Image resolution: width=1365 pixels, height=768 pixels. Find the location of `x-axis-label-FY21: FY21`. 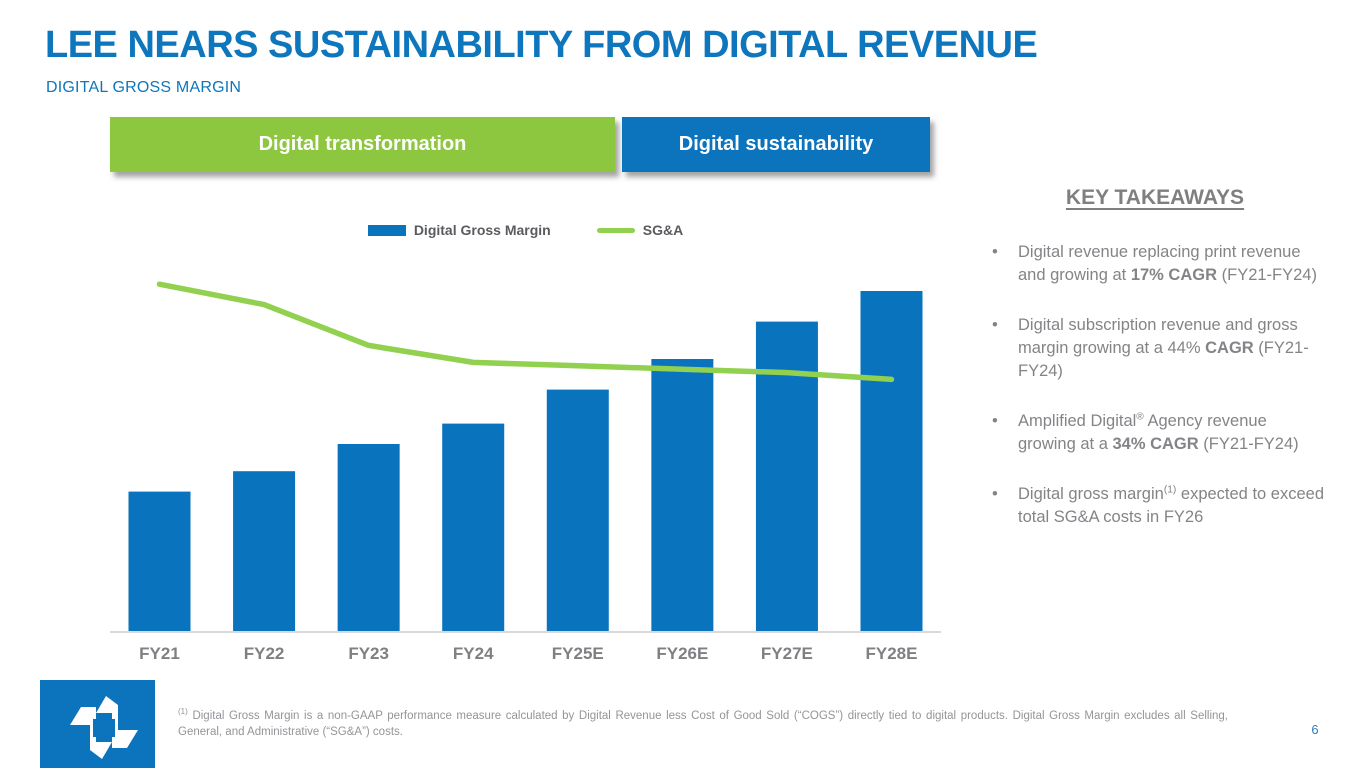

x-axis-label-FY21: FY21 is located at coordinates (159, 653).